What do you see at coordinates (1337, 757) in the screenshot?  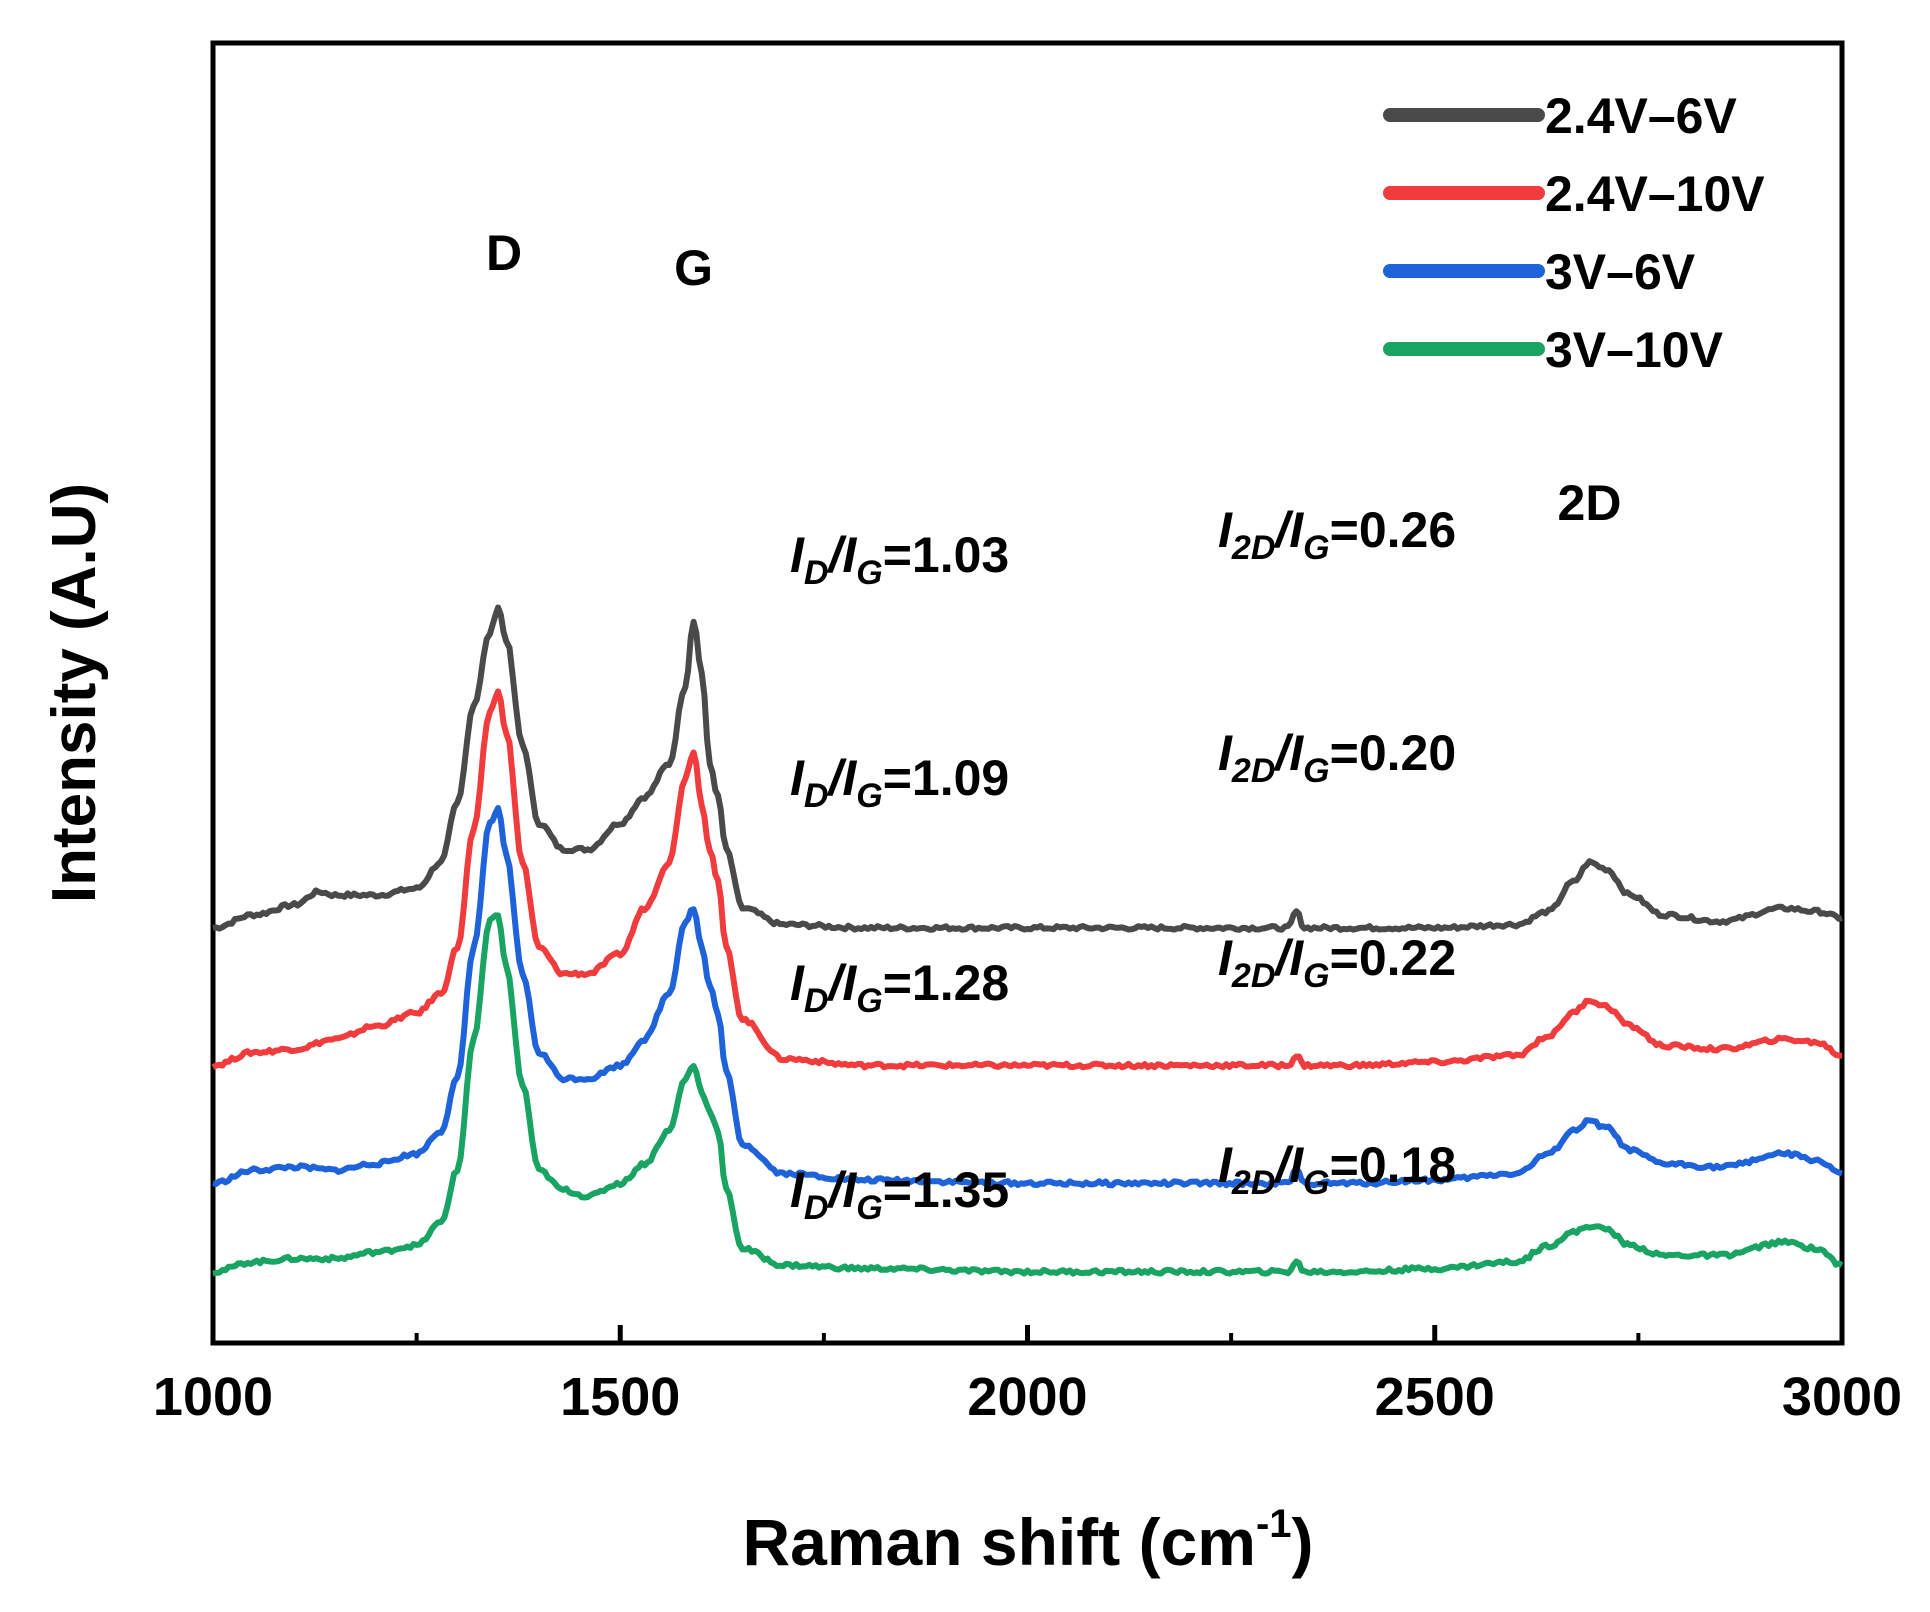 I see `ratio-i2d-ig-1: I2D/IG=0.20` at bounding box center [1337, 757].